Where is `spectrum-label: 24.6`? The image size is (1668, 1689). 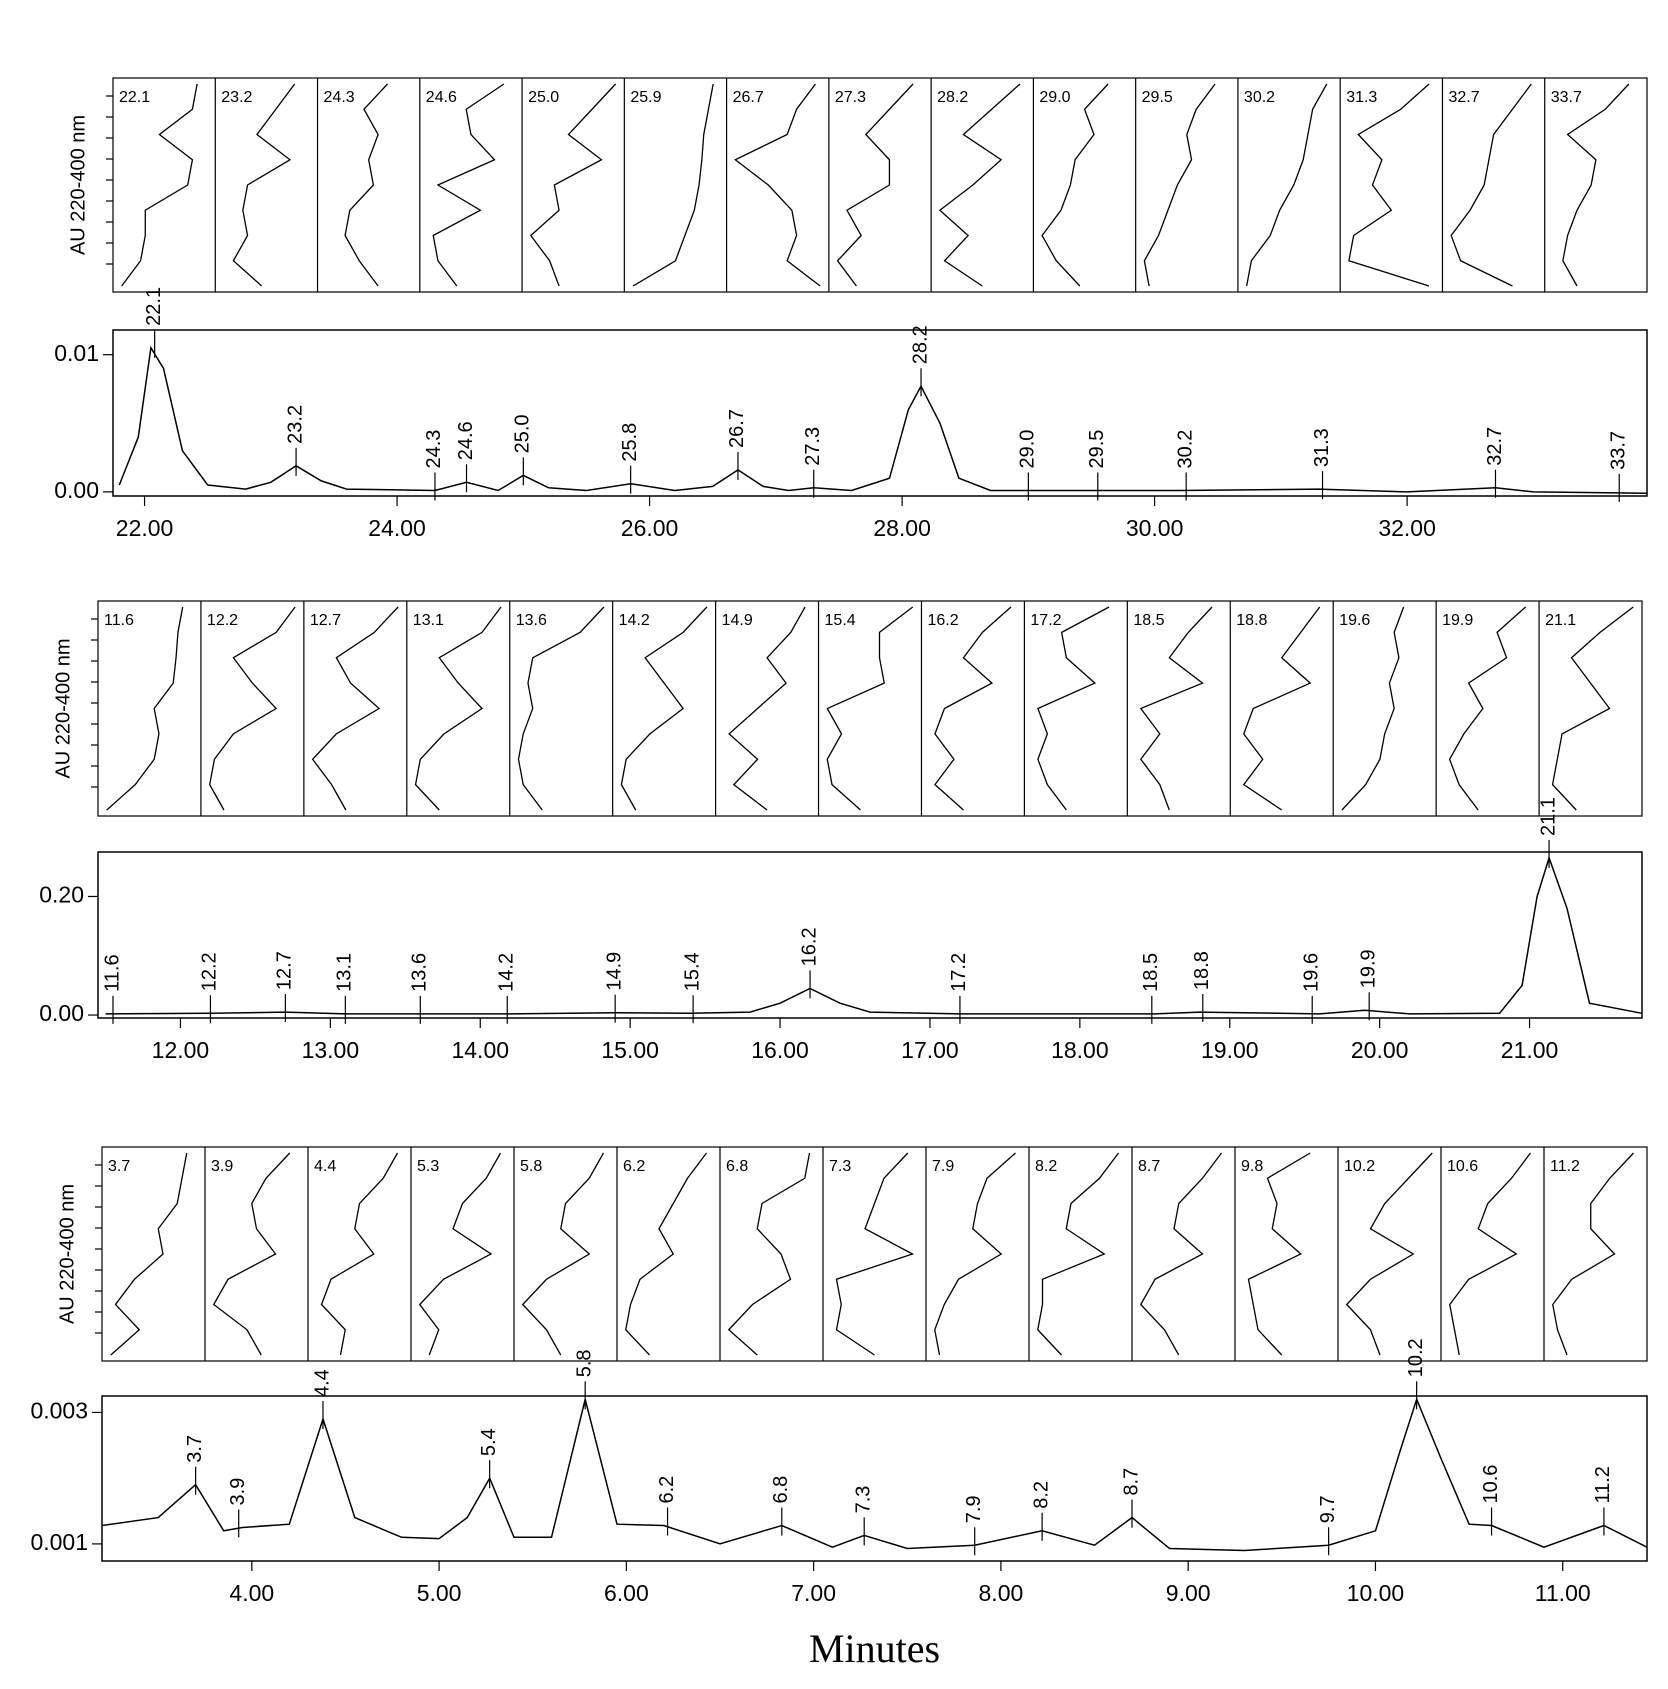 spectrum-label: 24.6 is located at coordinates (441, 97).